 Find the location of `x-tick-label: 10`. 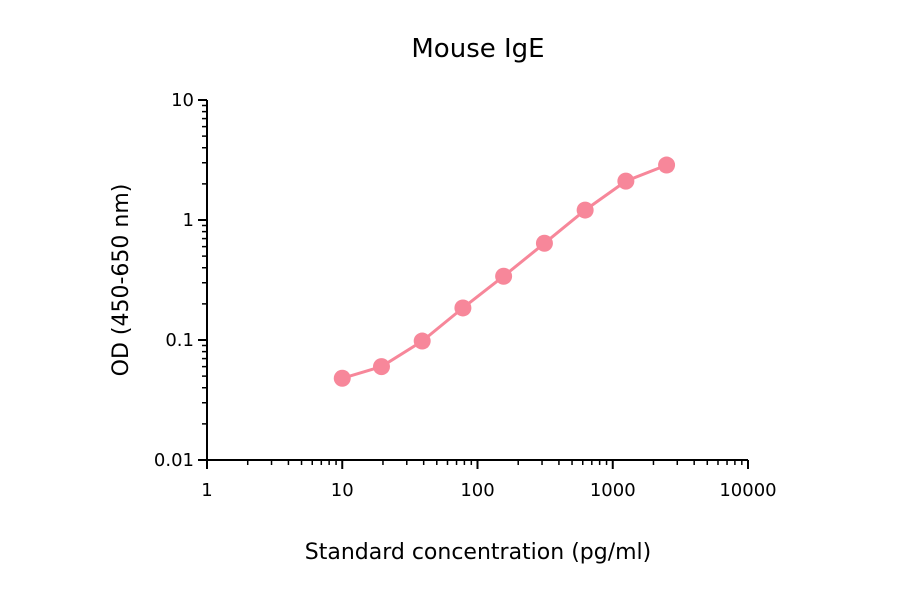

x-tick-label: 10 is located at coordinates (342, 490).